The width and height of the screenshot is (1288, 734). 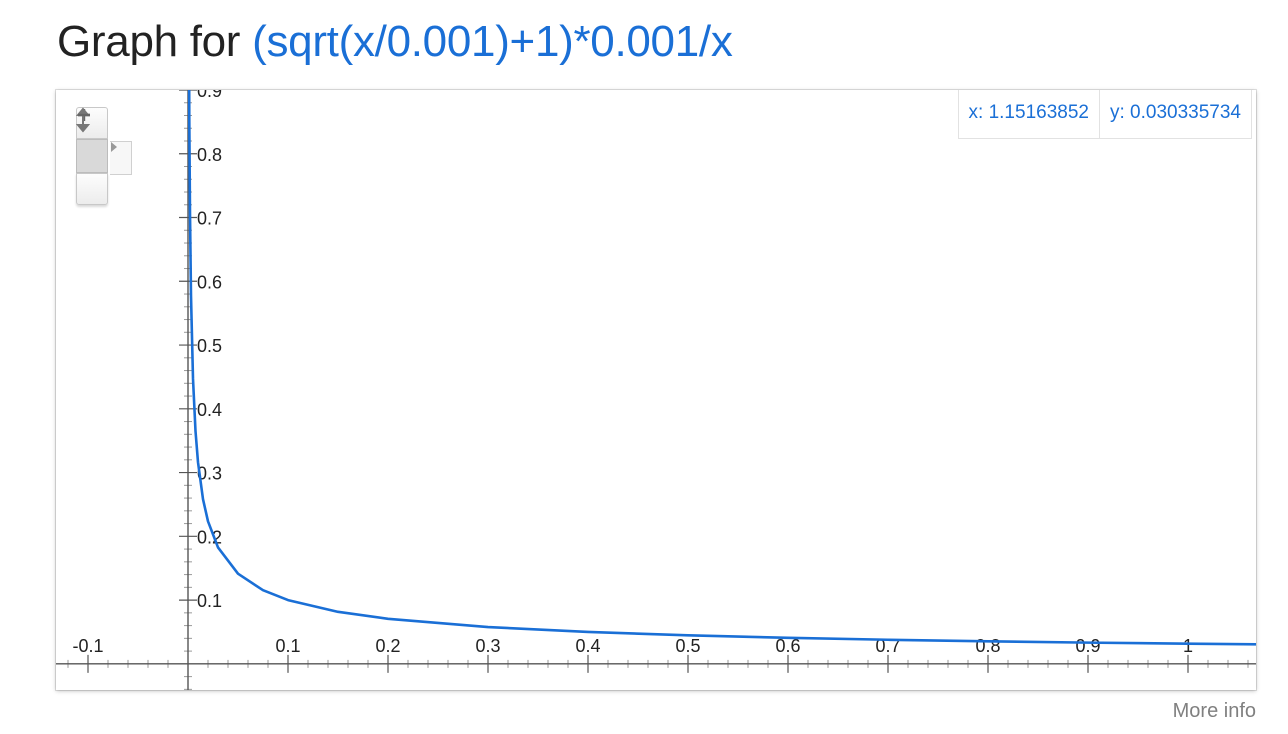 I want to click on y-tick-label: 0.5, so click(x=209, y=346).